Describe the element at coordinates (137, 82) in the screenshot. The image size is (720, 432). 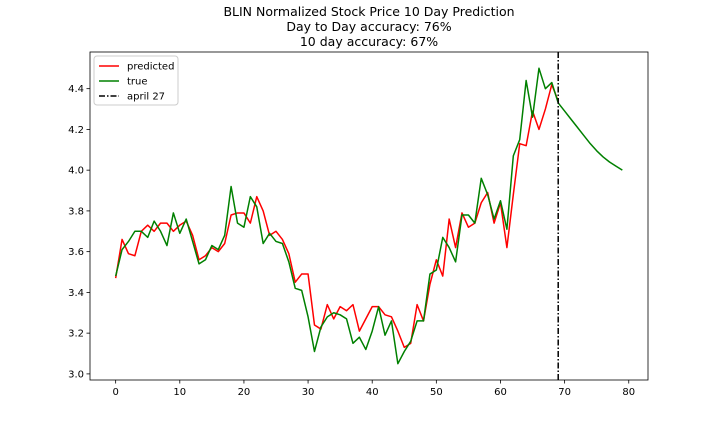
I see `legend-label-true: true` at that location.